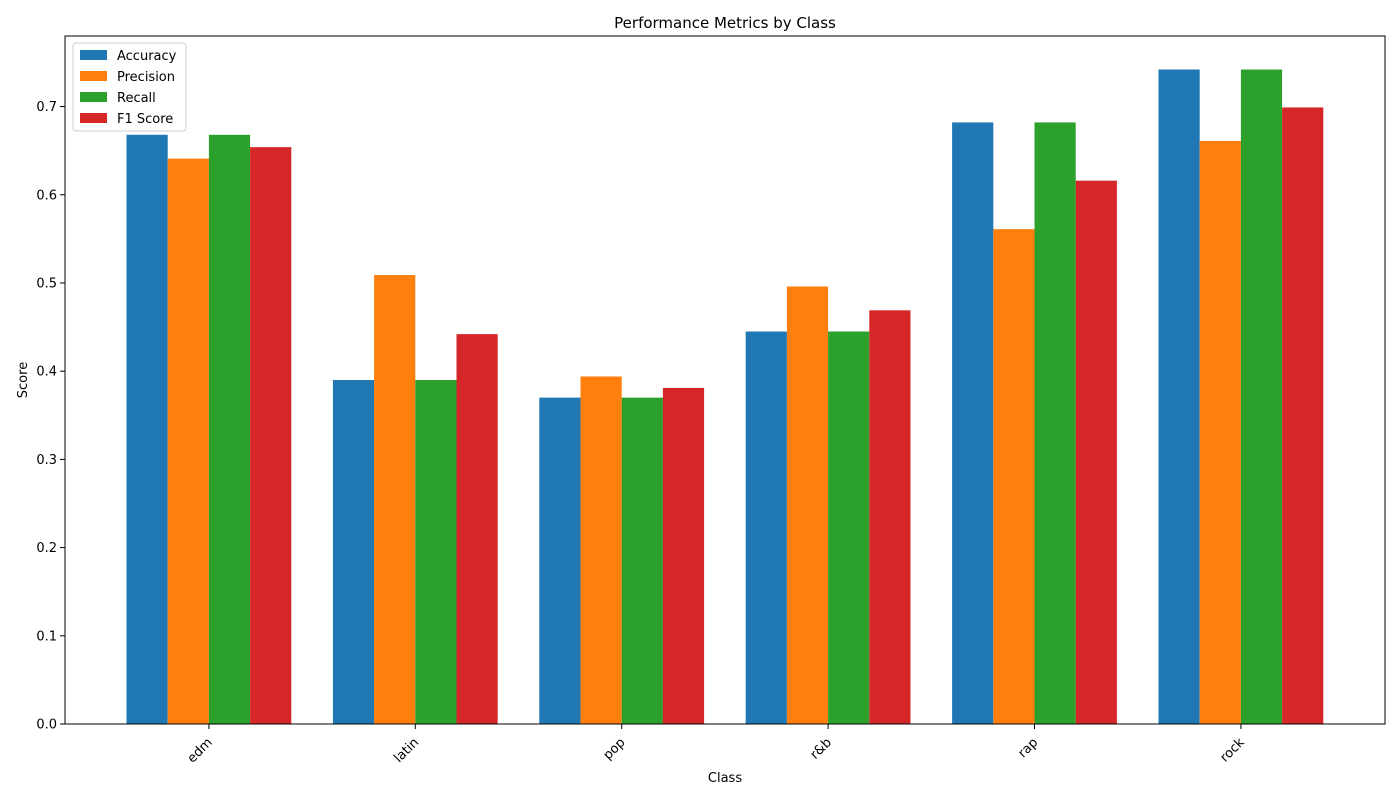 The image size is (1400, 800). Describe the element at coordinates (46, 636) in the screenshot. I see `y-tick-label: 0.1` at that location.